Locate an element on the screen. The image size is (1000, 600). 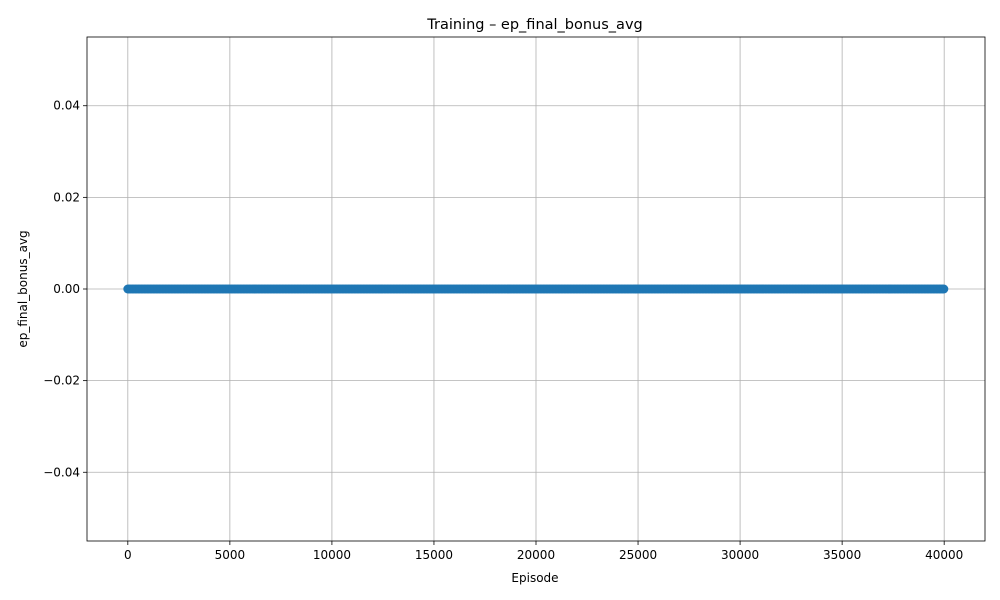
data-series is located at coordinates (536, 289).